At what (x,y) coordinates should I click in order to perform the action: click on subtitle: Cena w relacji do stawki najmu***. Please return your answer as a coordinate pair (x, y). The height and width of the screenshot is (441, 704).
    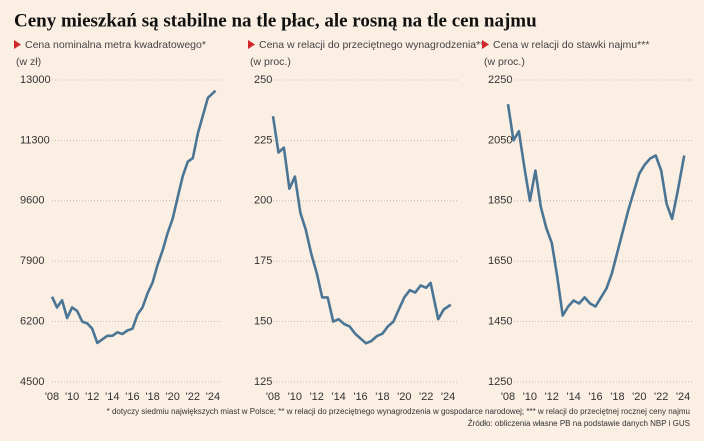
    Looking at the image, I should click on (571, 45).